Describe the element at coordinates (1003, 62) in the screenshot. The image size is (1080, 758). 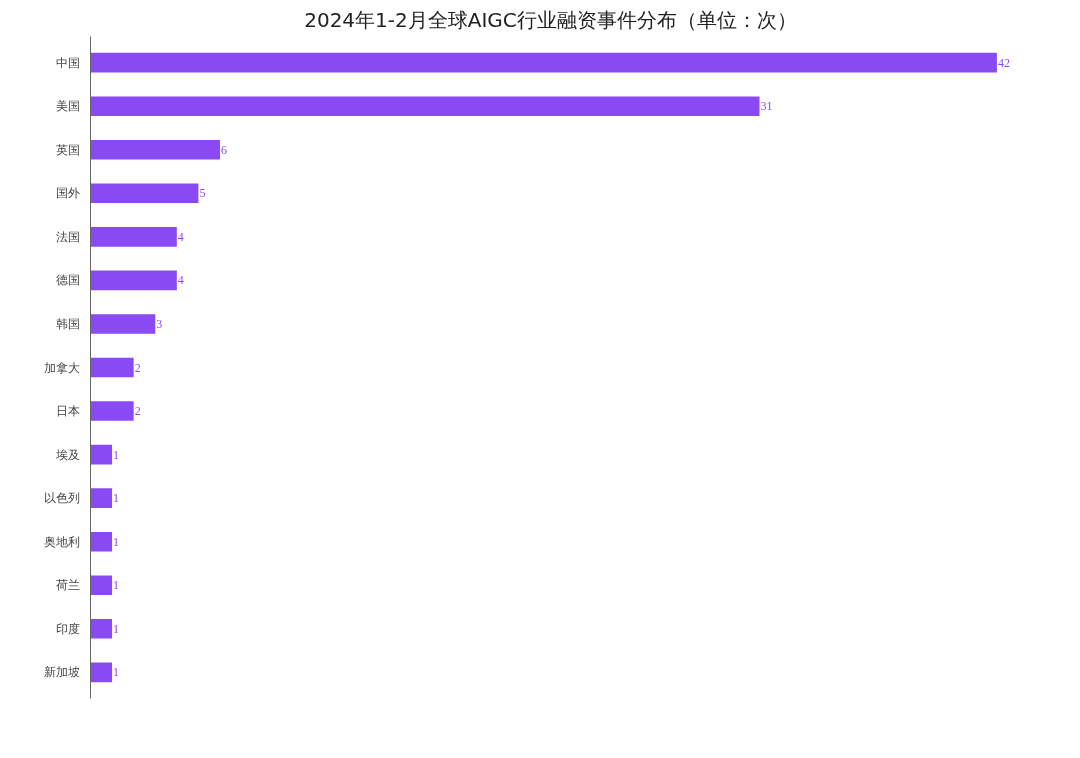
I see `data-label: 42` at that location.